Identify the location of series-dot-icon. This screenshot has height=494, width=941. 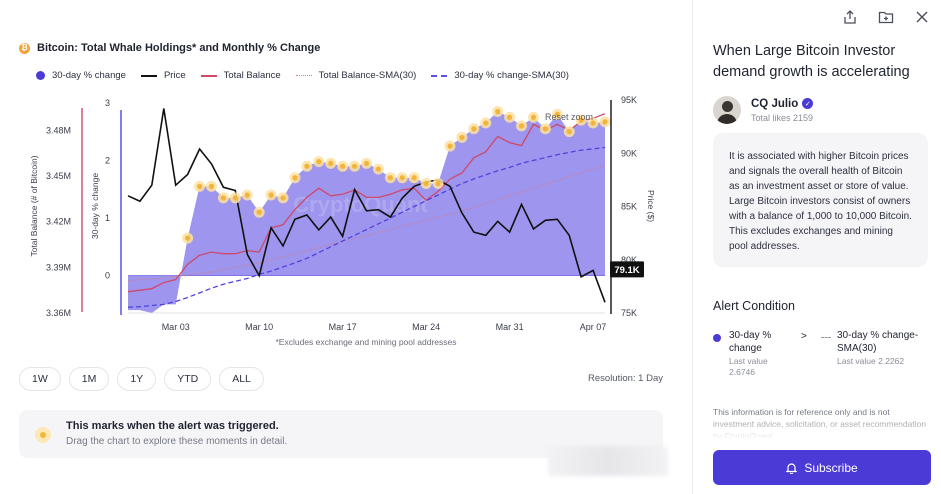
(717, 338).